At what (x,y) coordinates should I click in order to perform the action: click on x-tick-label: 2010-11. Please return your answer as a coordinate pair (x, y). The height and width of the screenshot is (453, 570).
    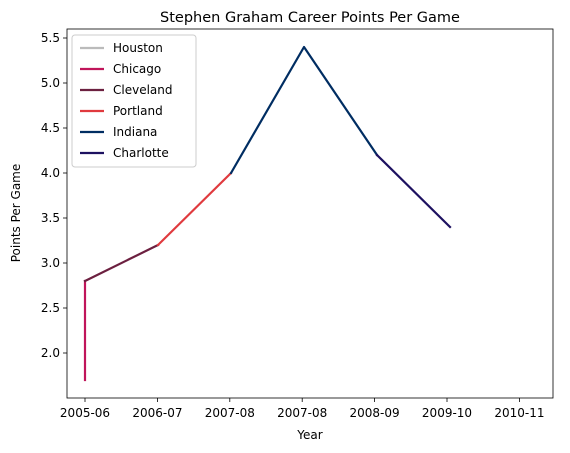
    Looking at the image, I should click on (519, 413).